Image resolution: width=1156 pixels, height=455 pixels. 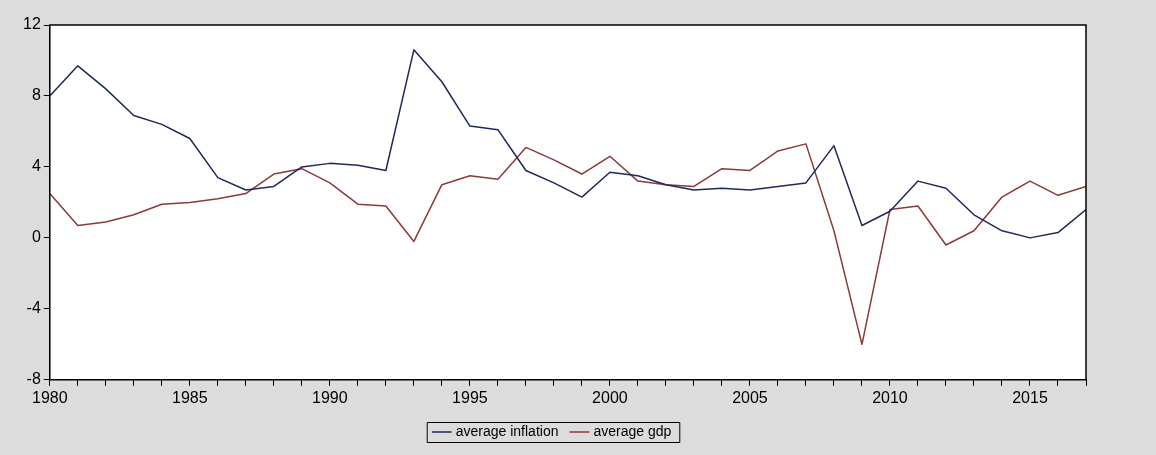 What do you see at coordinates (1030, 397) in the screenshot?
I see `x-tick-label: 2015` at bounding box center [1030, 397].